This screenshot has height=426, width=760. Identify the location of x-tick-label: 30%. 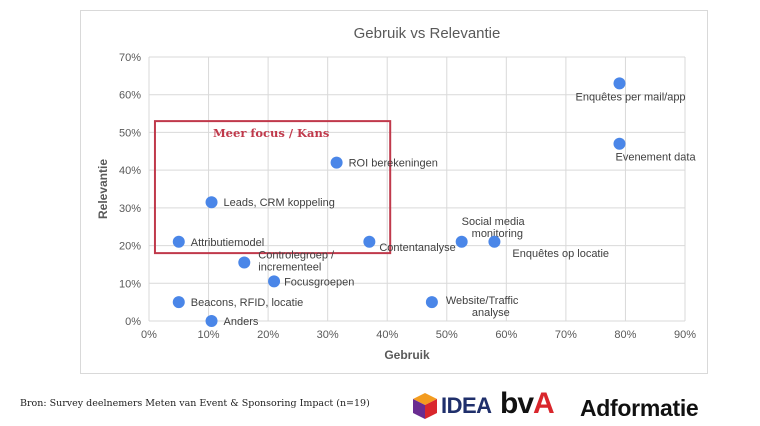
(328, 335).